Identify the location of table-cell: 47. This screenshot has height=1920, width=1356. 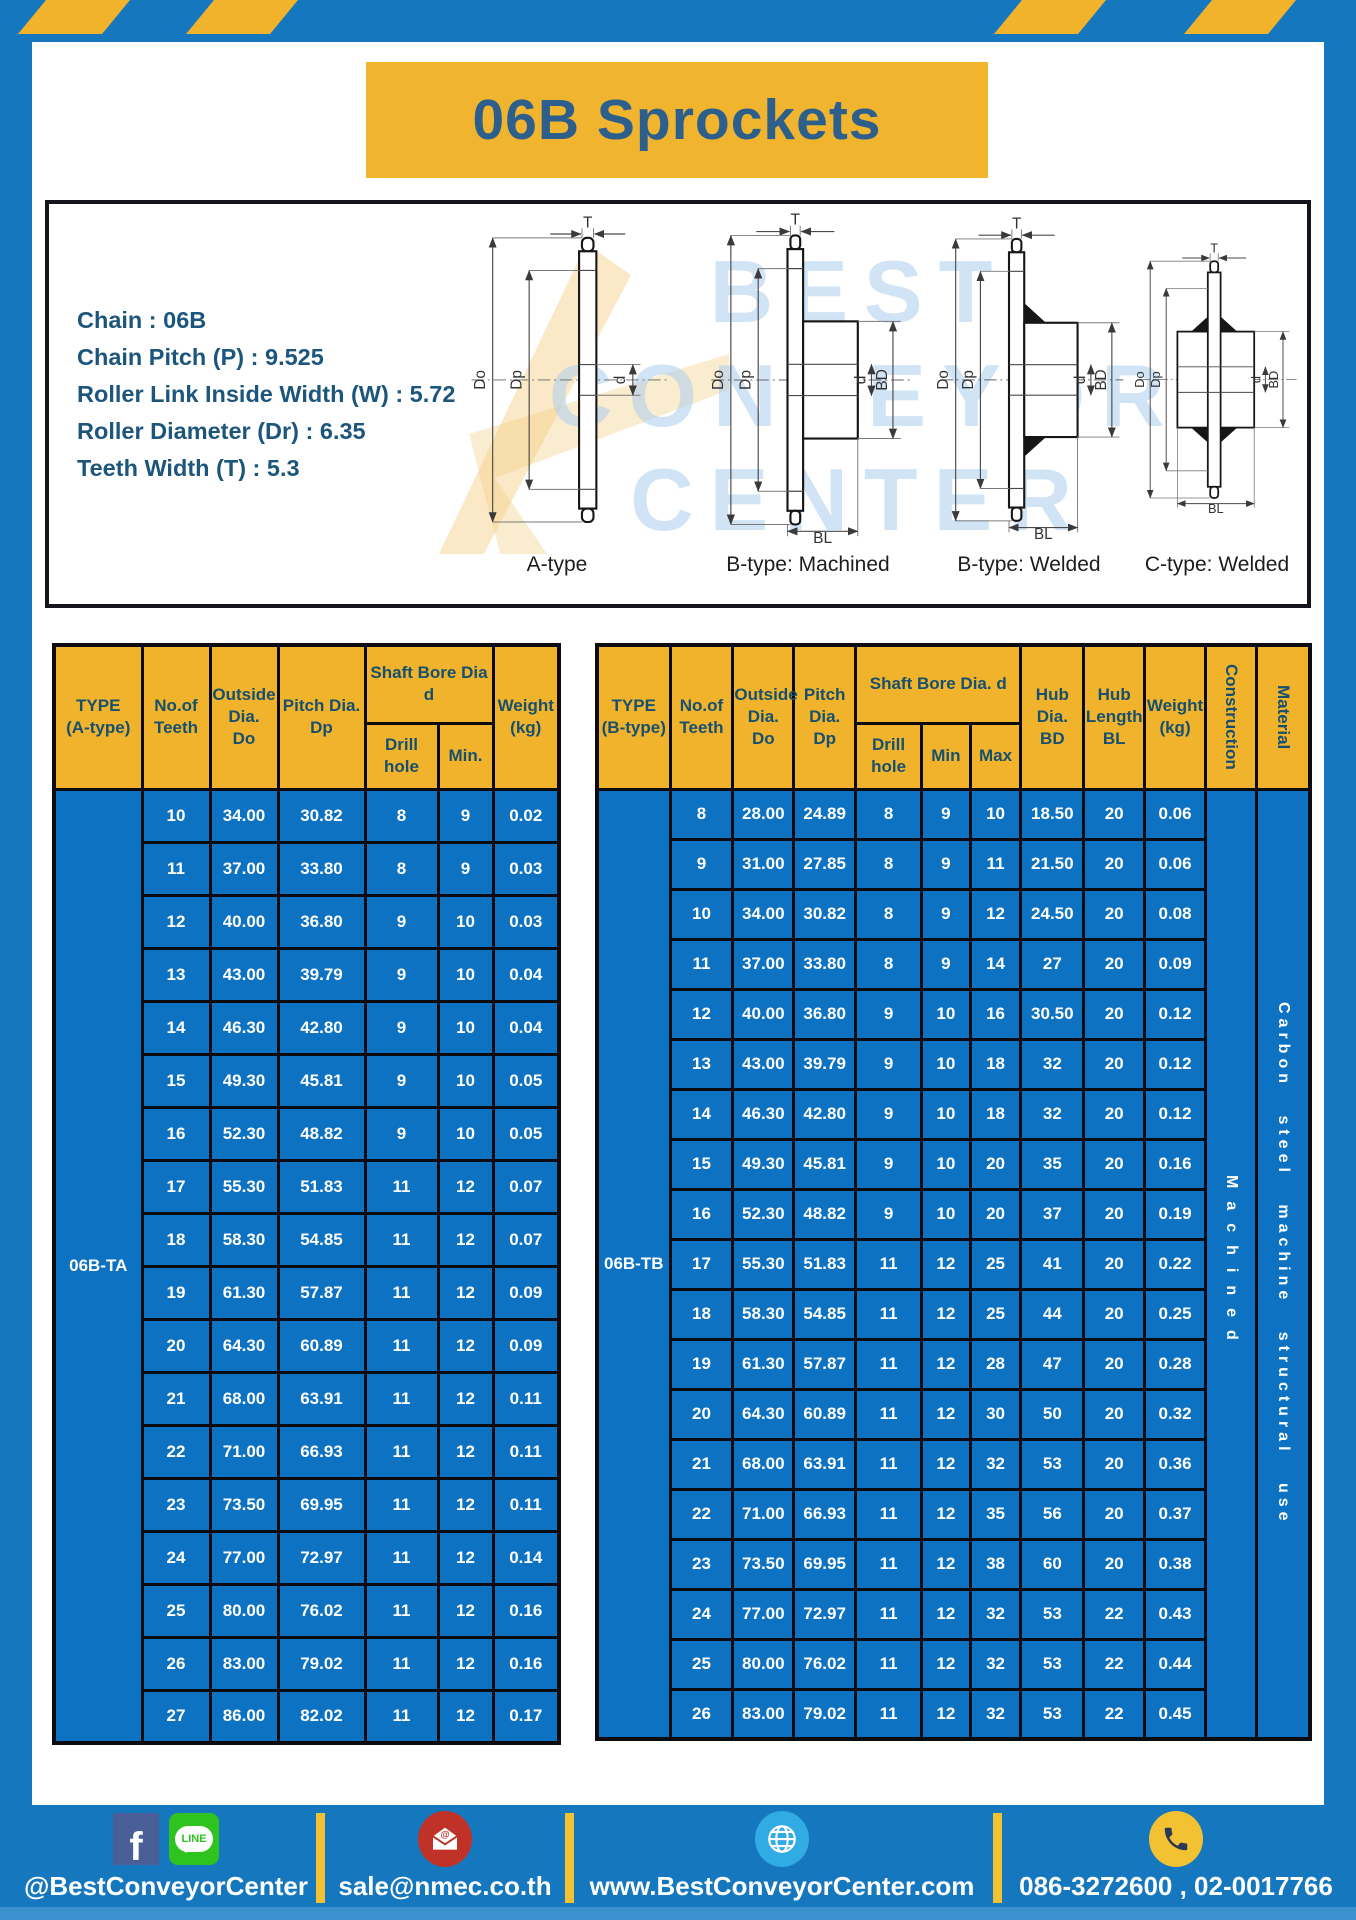
(1052, 1364).